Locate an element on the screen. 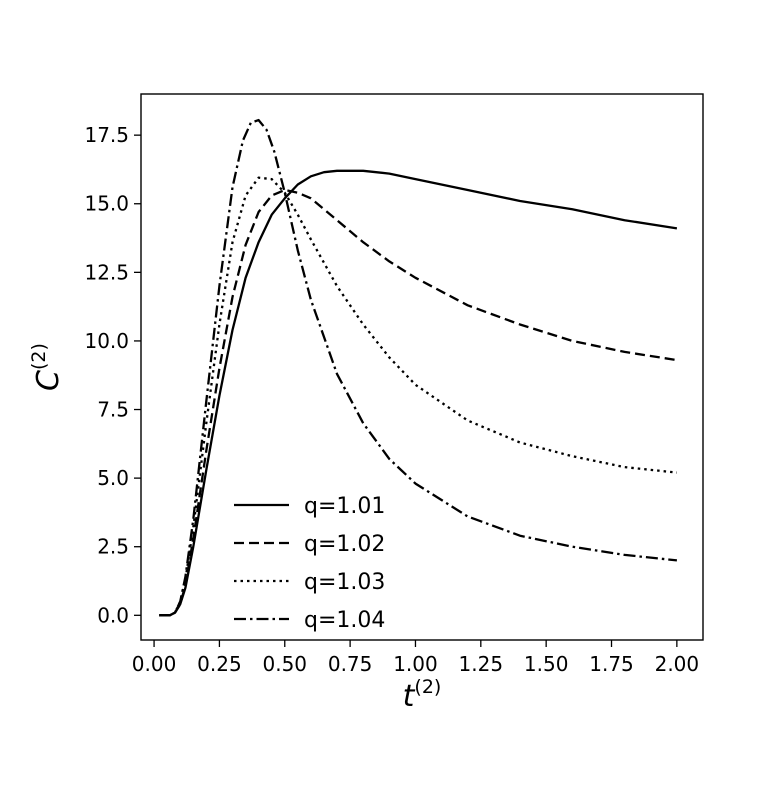 This screenshot has height=786, width=781. y-axis-title: C(2) is located at coordinates (47, 367).